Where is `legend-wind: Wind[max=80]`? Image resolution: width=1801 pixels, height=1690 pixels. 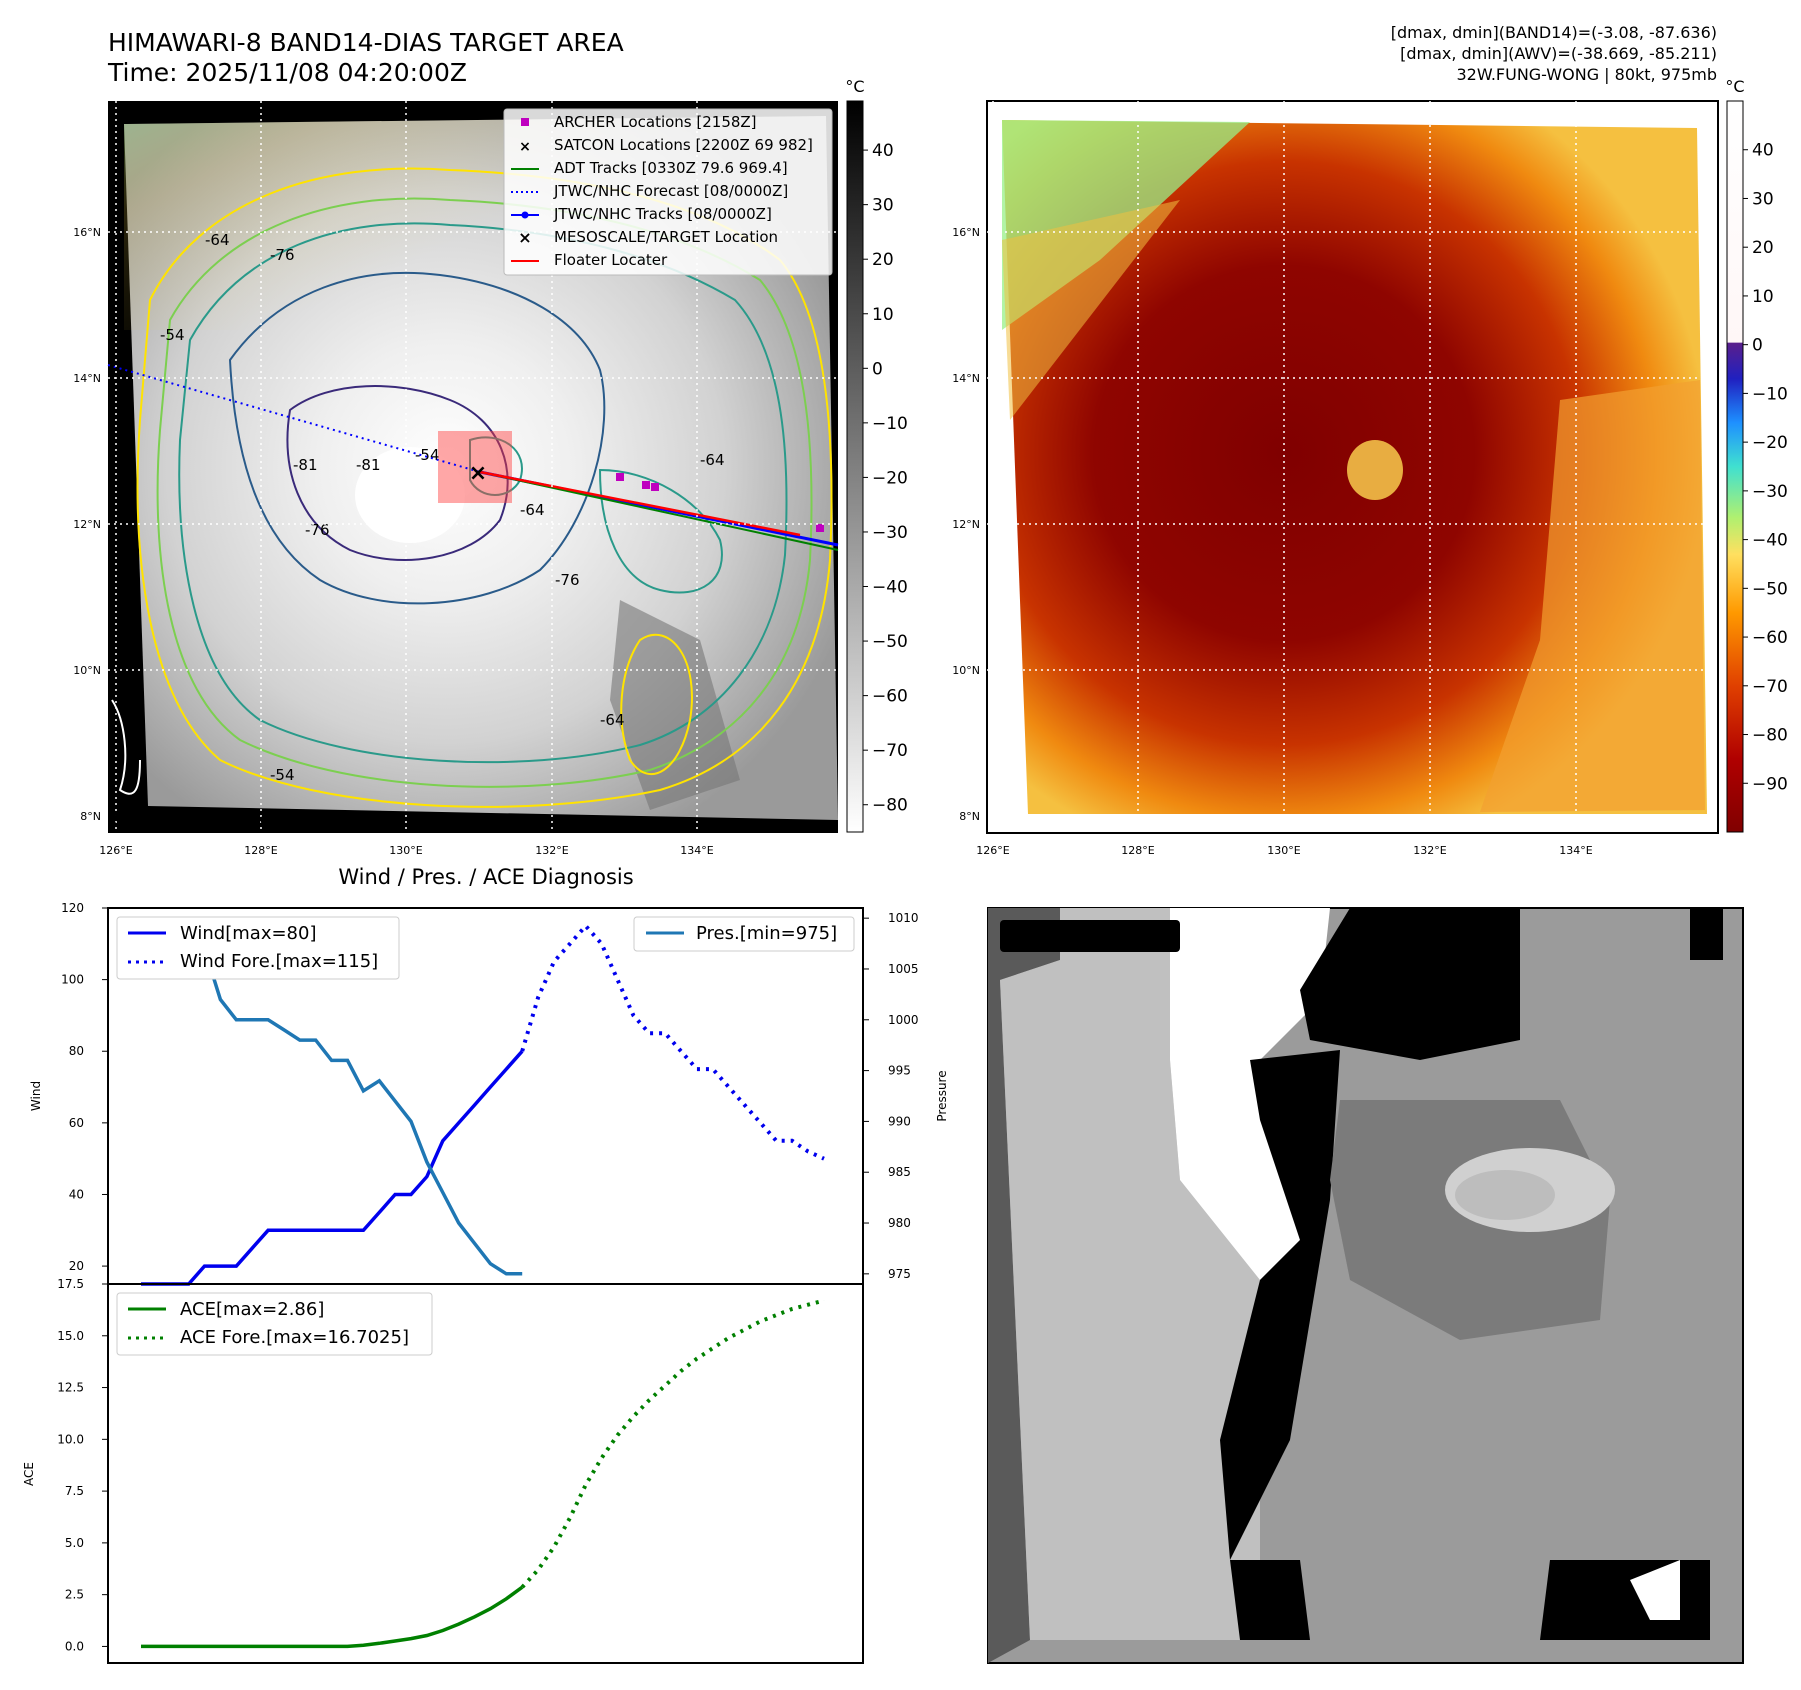 legend-wind: Wind[max=80] is located at coordinates (248, 933).